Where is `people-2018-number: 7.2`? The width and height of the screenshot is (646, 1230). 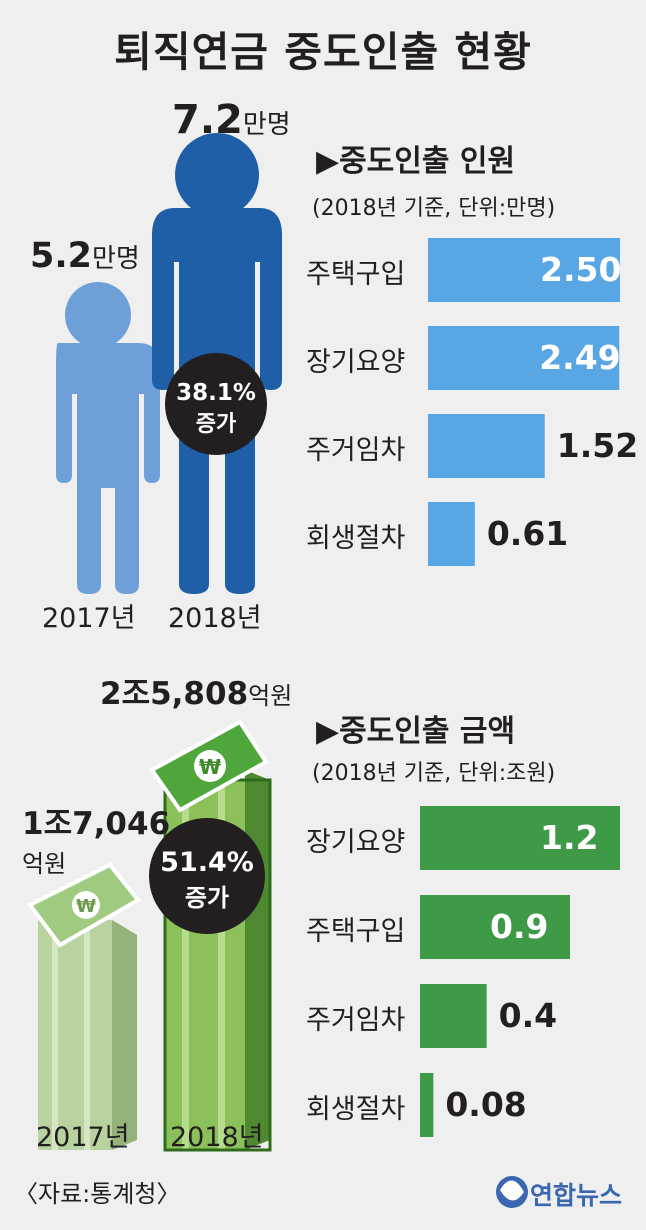
people-2018-number: 7.2 is located at coordinates (207, 120).